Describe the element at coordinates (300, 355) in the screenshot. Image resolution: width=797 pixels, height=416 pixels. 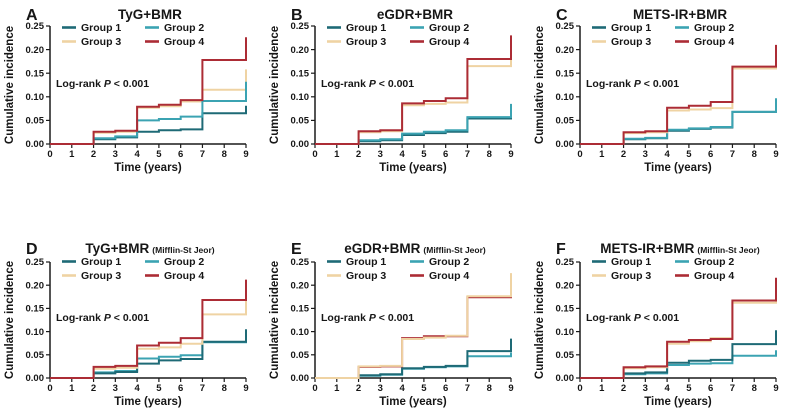
I see `y-tick-label: 0.05` at that location.